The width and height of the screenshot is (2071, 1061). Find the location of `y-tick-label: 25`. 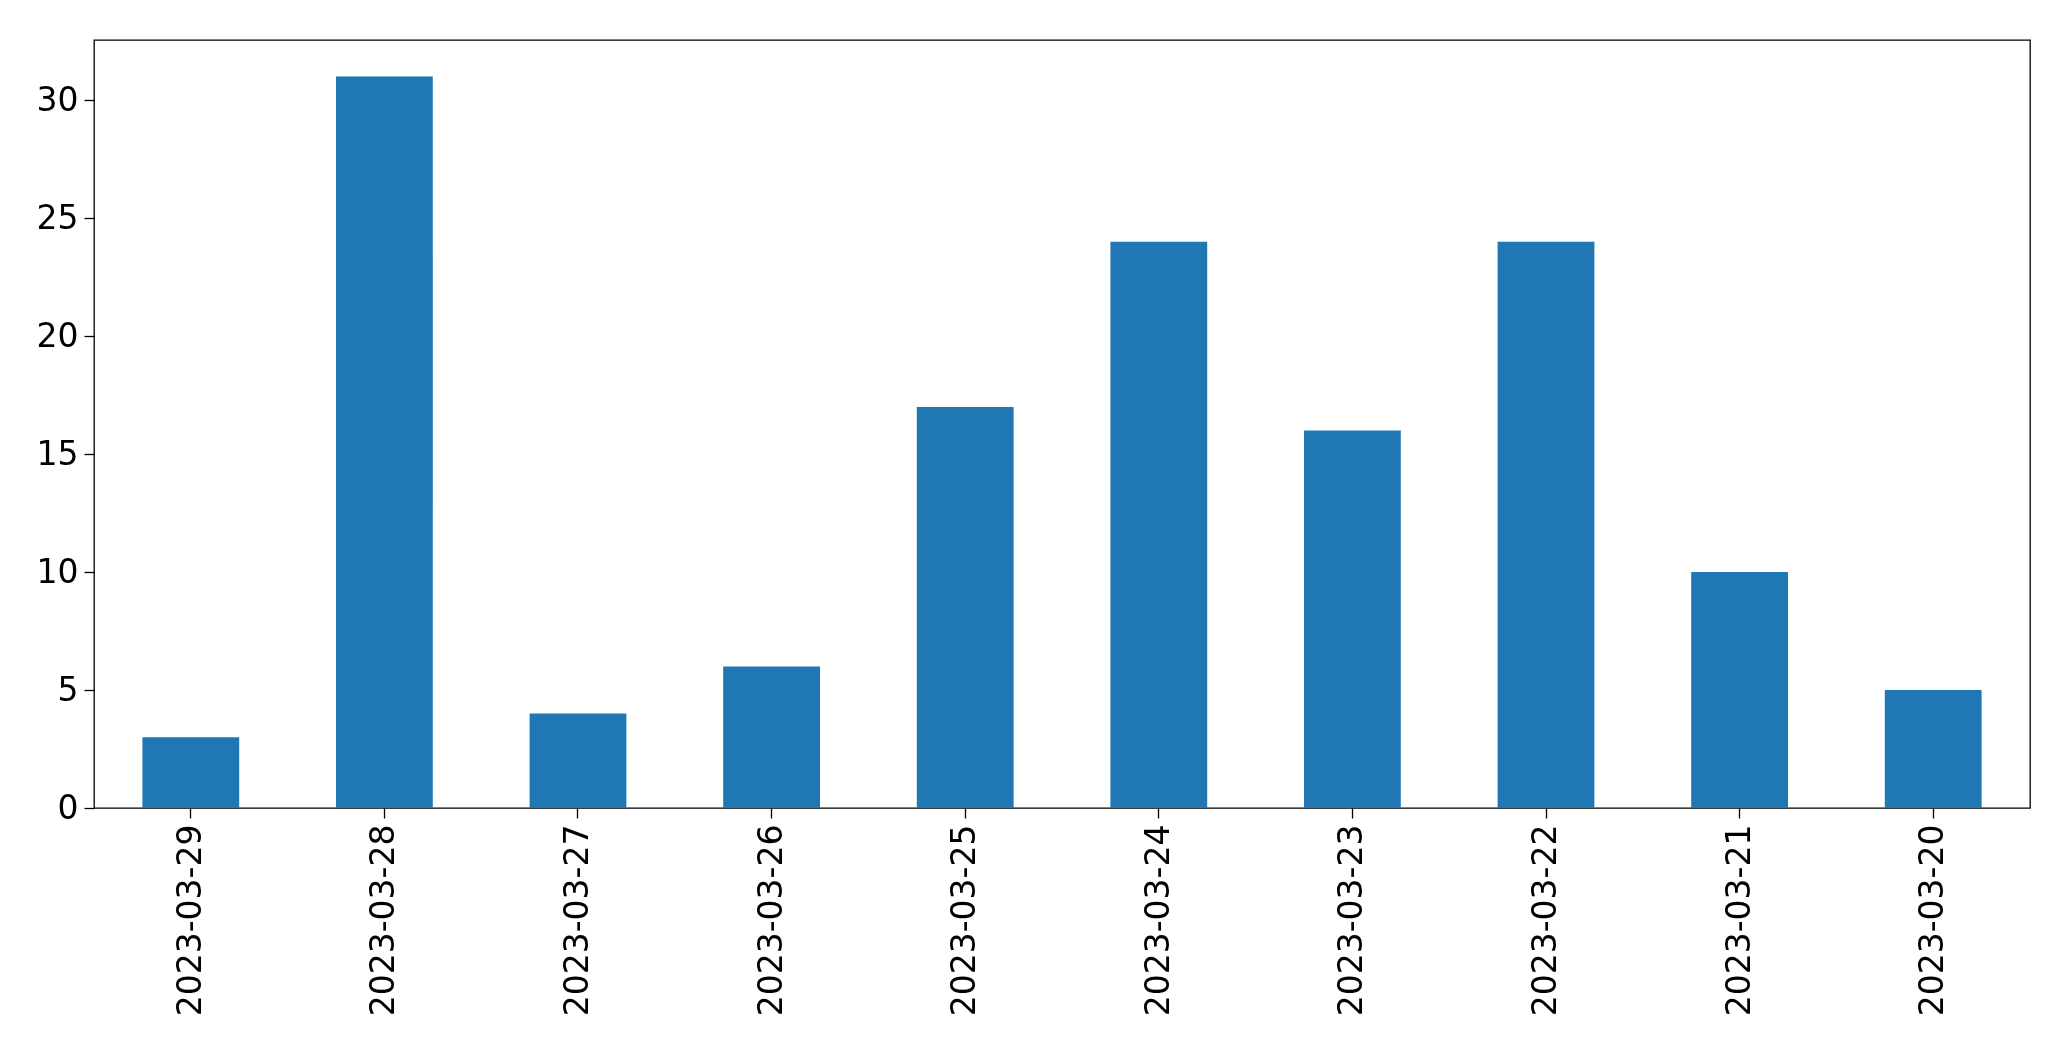

y-tick-label: 25 is located at coordinates (57, 217).